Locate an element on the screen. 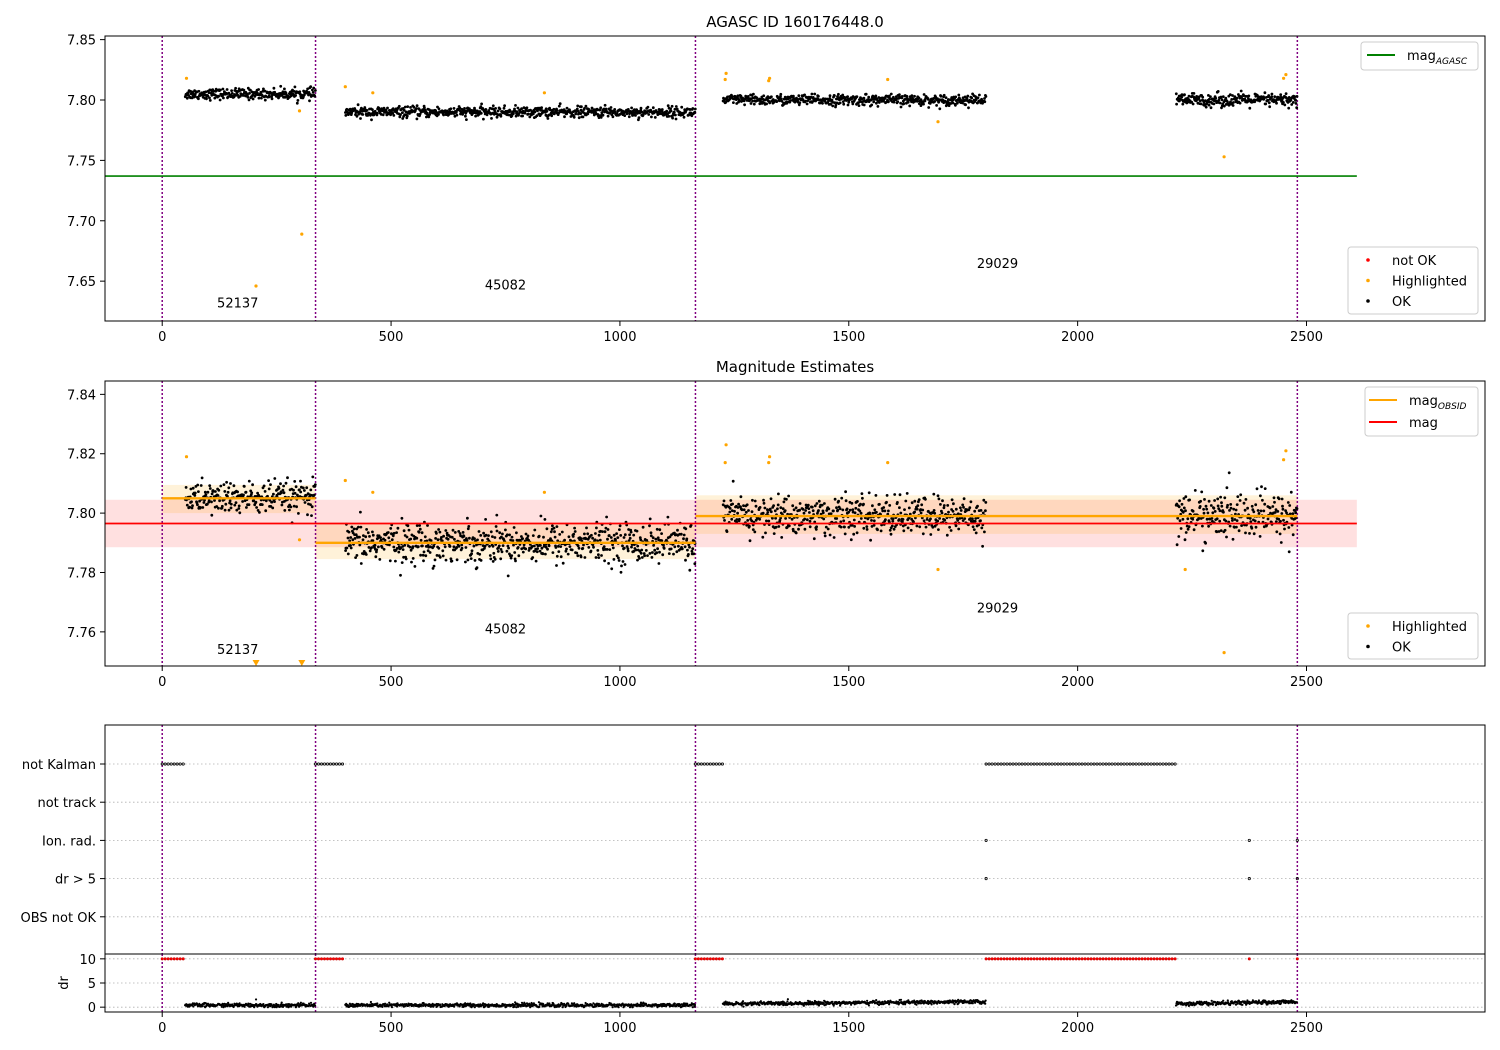 This screenshot has height=1050, width=1500. data-point-highlighted is located at coordinates (726, 73).